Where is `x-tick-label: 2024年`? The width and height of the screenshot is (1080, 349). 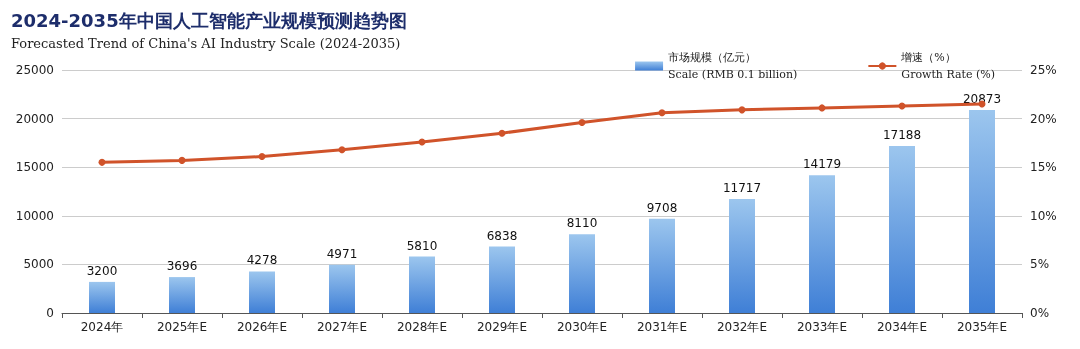 x-tick-label: 2024年 is located at coordinates (102, 327).